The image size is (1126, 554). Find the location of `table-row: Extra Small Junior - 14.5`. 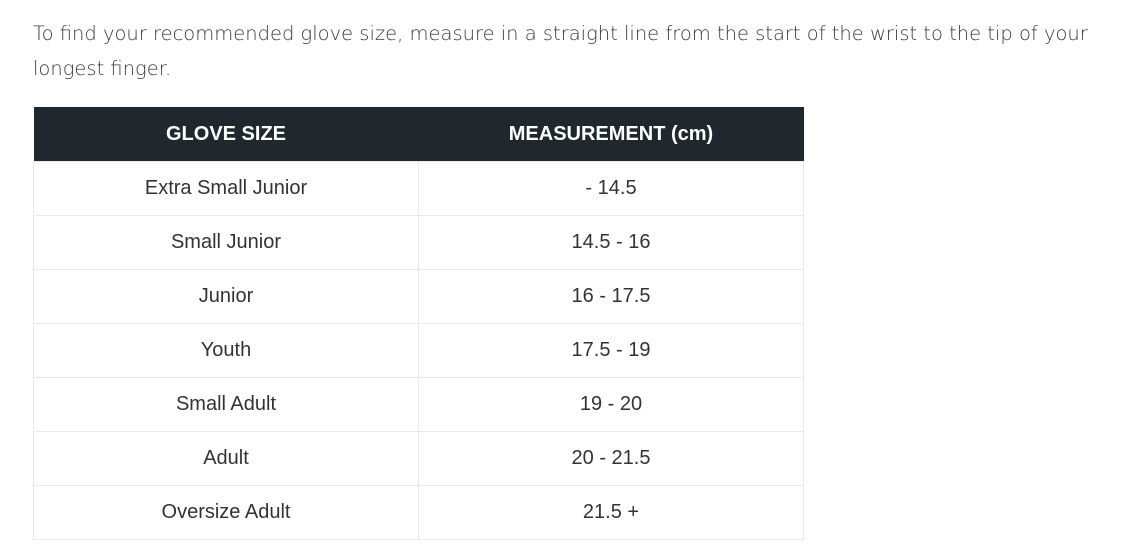

table-row: Extra Small Junior - 14.5 is located at coordinates (418, 188).